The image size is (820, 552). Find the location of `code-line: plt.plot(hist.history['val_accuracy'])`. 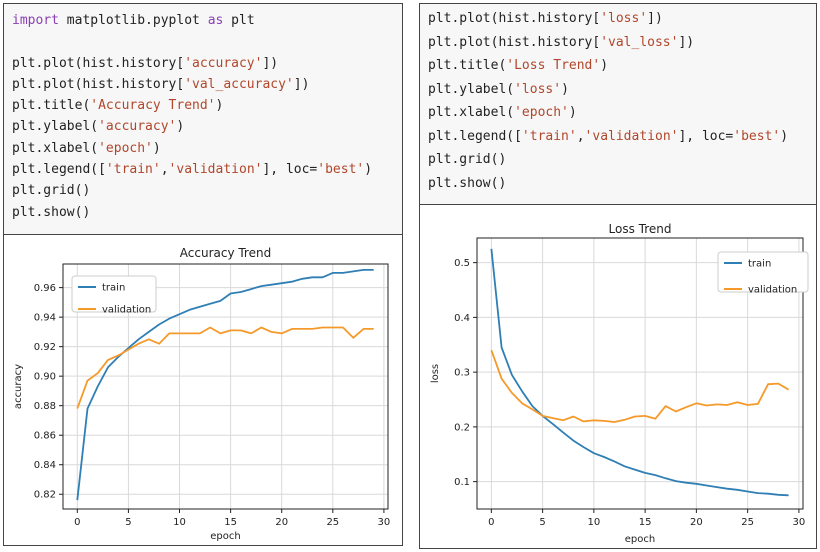

code-line: plt.plot(hist.history['val_accuracy']) is located at coordinates (203, 84).